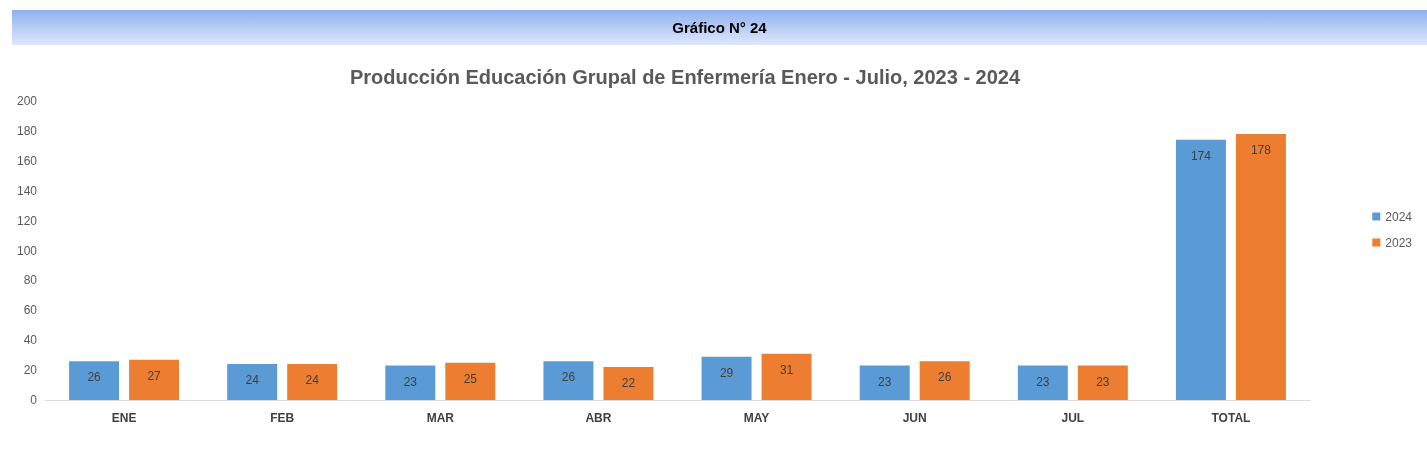 This screenshot has height=459, width=1427. What do you see at coordinates (598, 418) in the screenshot?
I see `x-tick-label: ABR` at bounding box center [598, 418].